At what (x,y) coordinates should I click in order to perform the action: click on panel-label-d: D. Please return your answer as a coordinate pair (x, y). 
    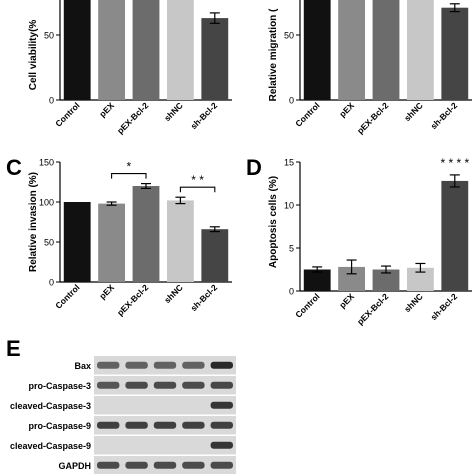
    Looking at the image, I should click on (254, 167).